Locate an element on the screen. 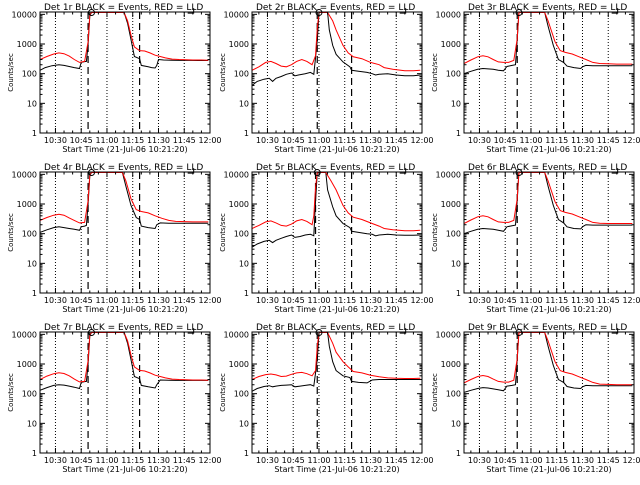 The height and width of the screenshot is (485, 640). panel-title: Det 5r BLACK = Events, RED = LLD is located at coordinates (335, 168).